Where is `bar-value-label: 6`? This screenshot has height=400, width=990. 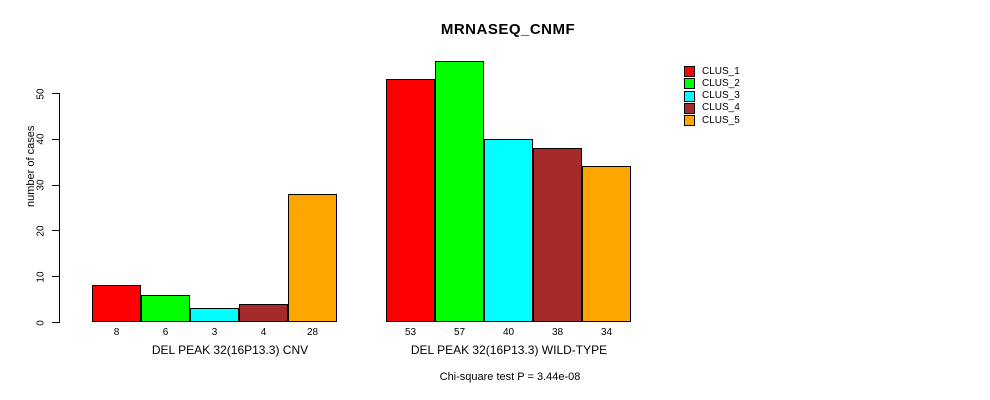
bar-value-label: 6 is located at coordinates (165, 332).